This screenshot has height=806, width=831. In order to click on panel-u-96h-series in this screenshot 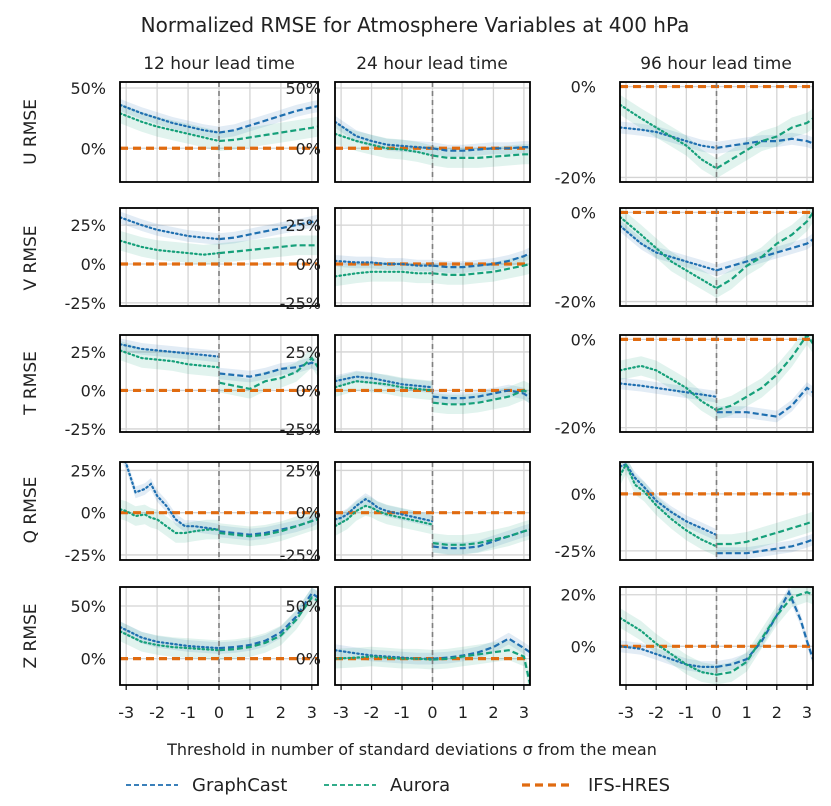, I will do `click(716, 131)`.